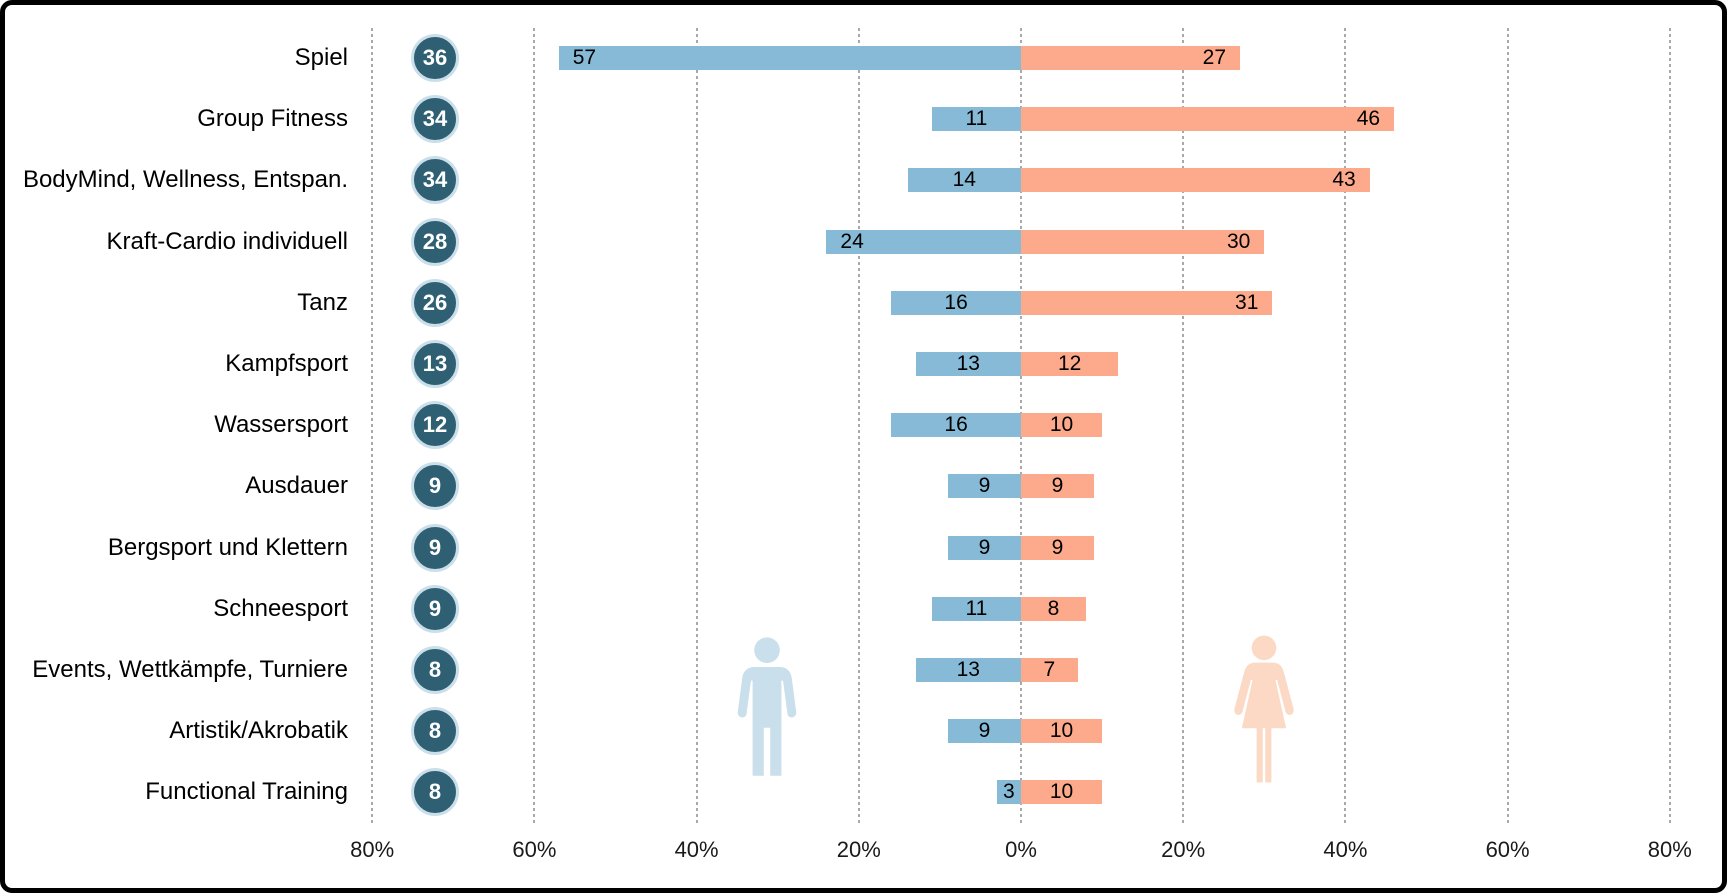 This screenshot has height=893, width=1727. Describe the element at coordinates (863, 119) in the screenshot. I see `category-row: Group Fitness 34 11 46` at that location.